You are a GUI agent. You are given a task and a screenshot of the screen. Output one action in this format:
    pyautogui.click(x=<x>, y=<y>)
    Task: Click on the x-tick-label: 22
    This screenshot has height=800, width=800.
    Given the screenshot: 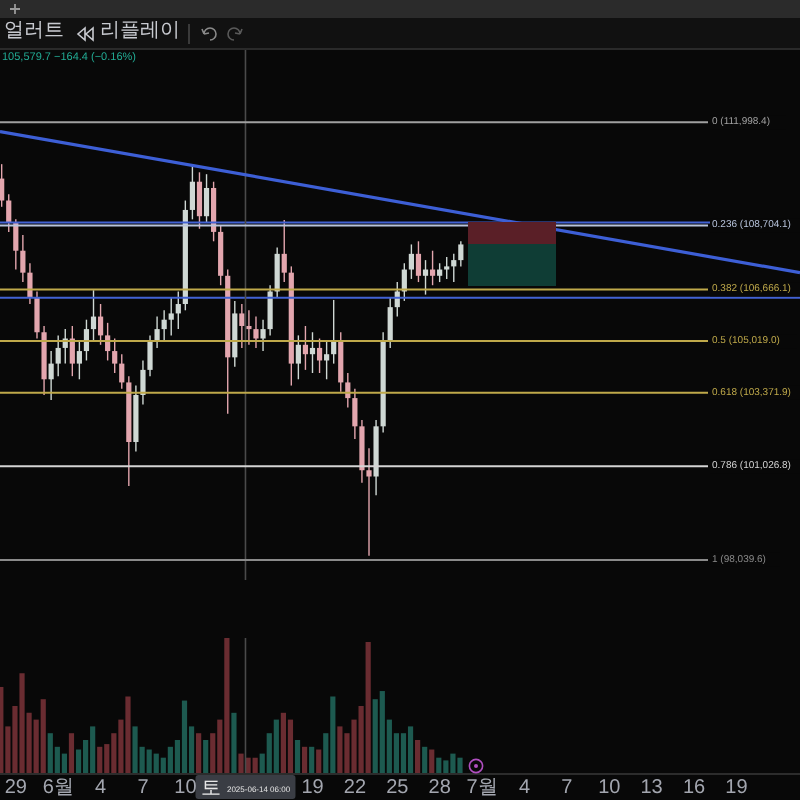 What is the action you would take?
    pyautogui.click(x=355, y=788)
    